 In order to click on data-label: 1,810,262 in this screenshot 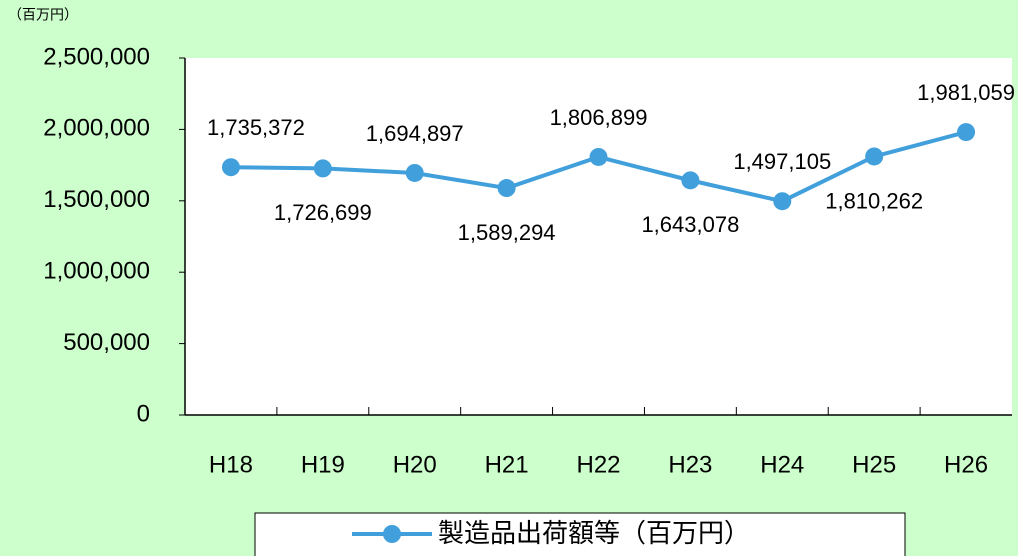, I will do `click(874, 200)`.